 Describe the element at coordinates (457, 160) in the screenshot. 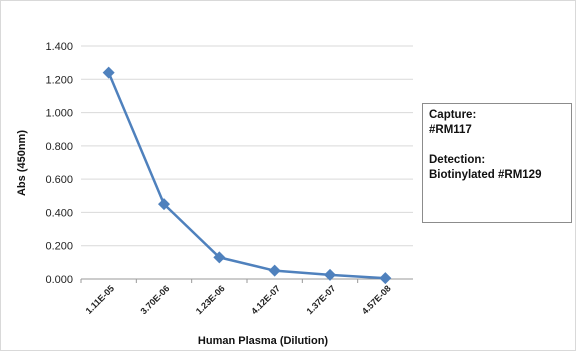

I see `detection-label: Detection:` at that location.